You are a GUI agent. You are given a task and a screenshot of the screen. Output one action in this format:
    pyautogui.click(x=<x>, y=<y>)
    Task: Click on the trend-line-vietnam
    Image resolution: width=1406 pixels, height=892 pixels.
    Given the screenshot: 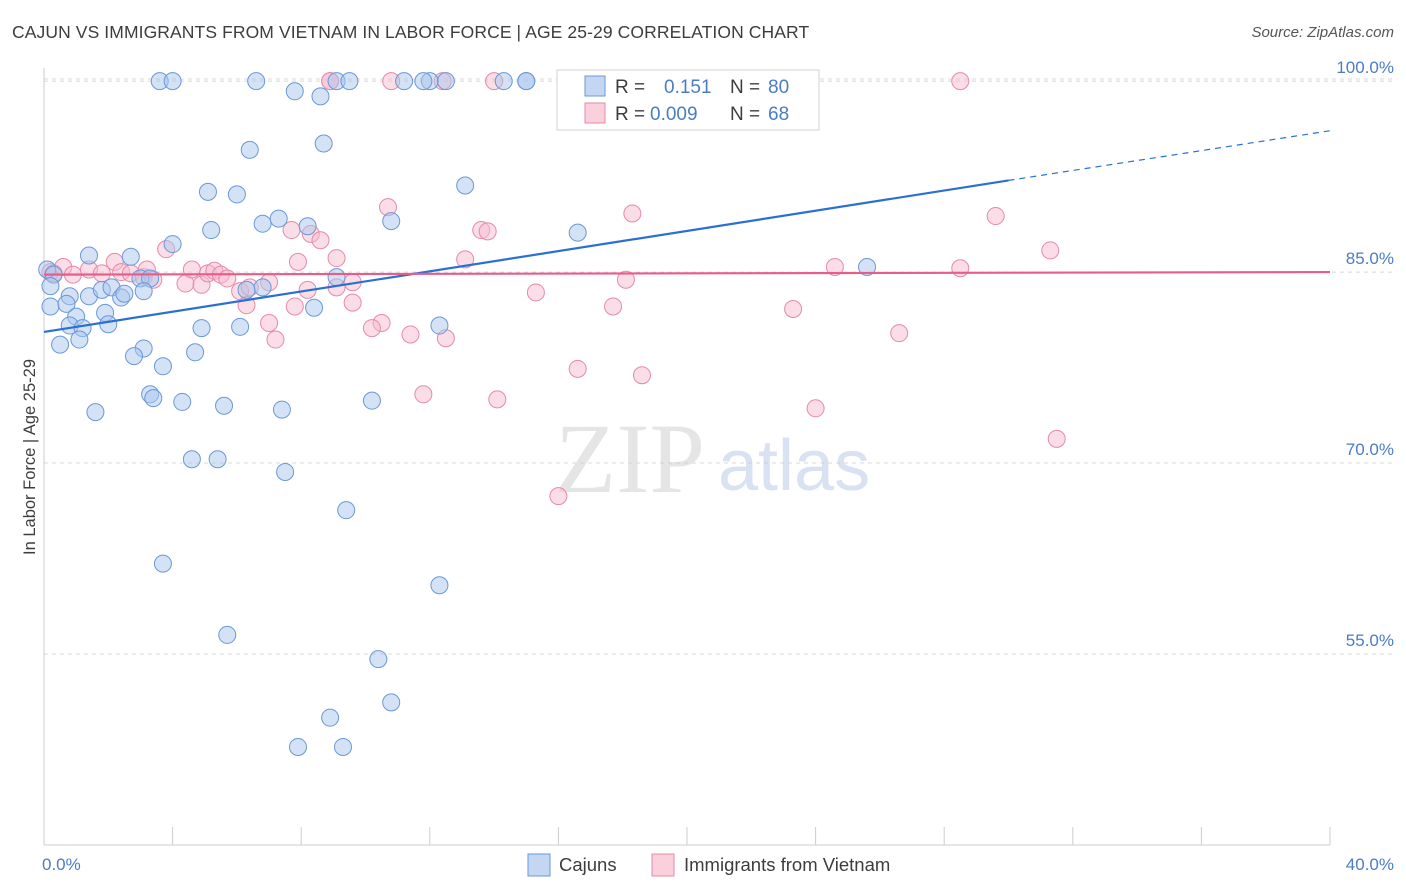 What is the action you would take?
    pyautogui.click(x=687, y=273)
    